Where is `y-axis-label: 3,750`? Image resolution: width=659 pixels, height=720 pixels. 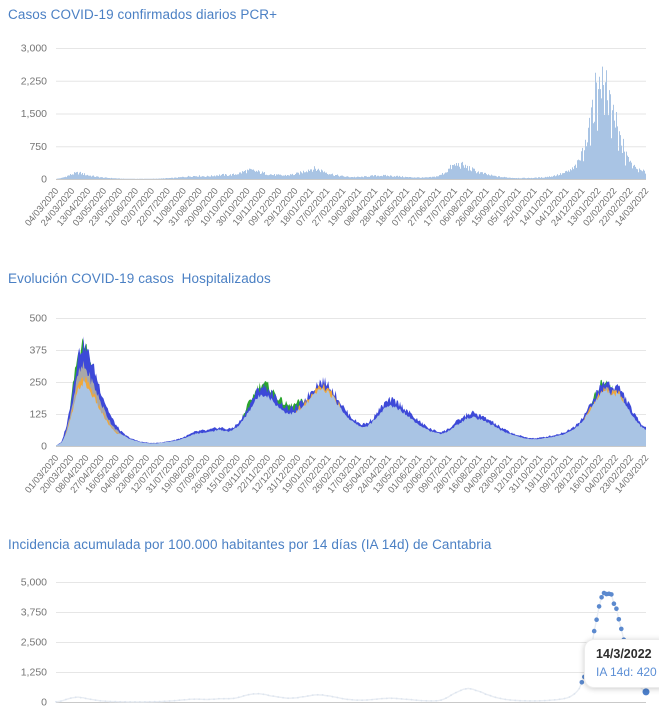
y-axis-label: 3,750 is located at coordinates (34, 613).